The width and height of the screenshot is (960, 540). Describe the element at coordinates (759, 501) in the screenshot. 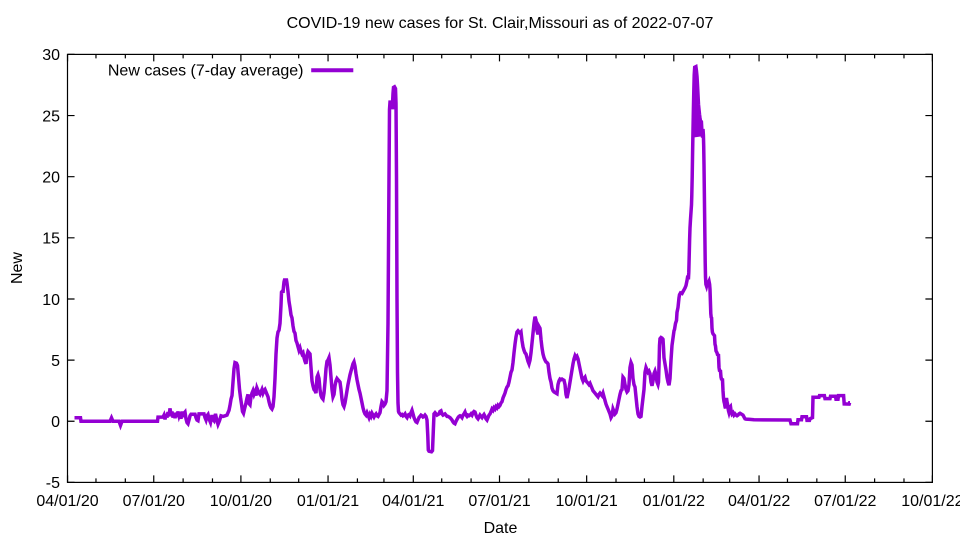

I see `svg-text: 04/01/22` at that location.